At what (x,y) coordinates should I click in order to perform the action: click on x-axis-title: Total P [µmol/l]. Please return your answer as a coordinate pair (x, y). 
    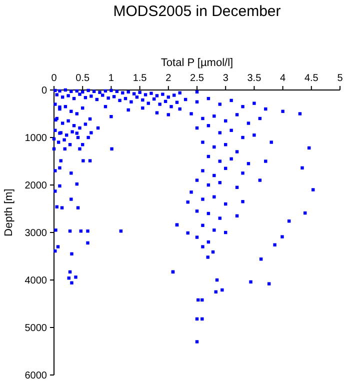
    Looking at the image, I should click on (197, 63).